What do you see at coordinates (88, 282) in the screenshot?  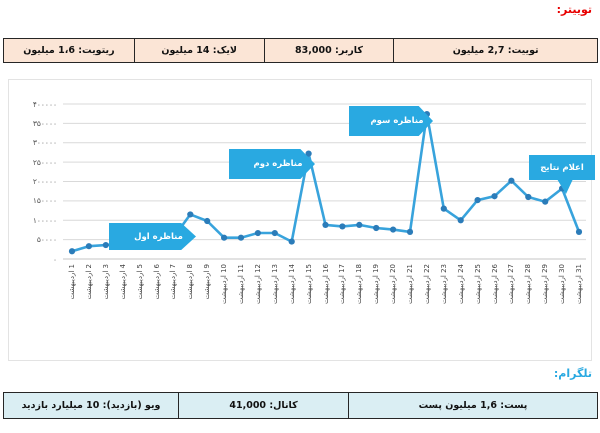 I see `x-axis-tick-label: 2 اردیبهشت` at bounding box center [88, 282].